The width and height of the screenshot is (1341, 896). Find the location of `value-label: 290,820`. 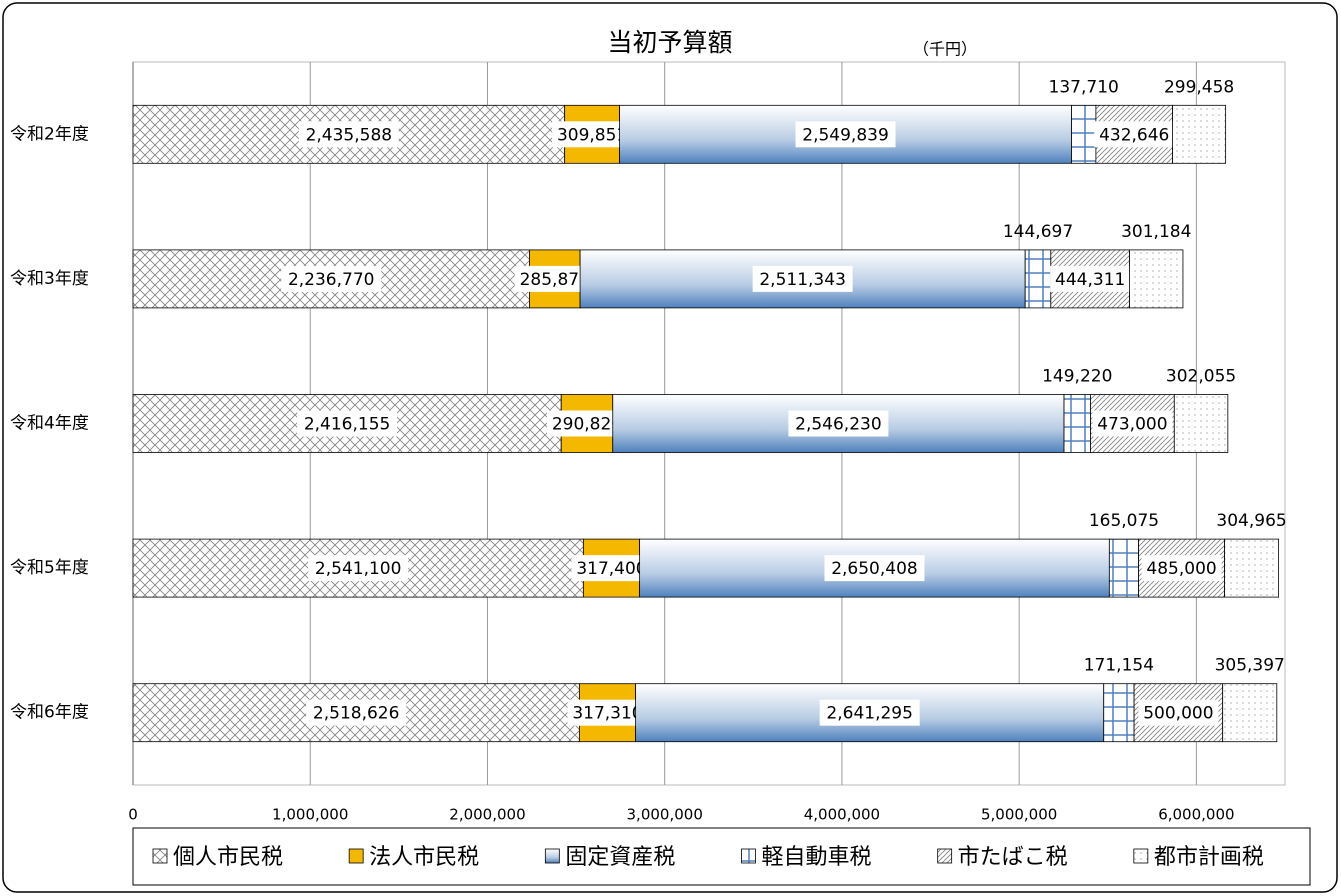

value-label: 290,820 is located at coordinates (587, 425).